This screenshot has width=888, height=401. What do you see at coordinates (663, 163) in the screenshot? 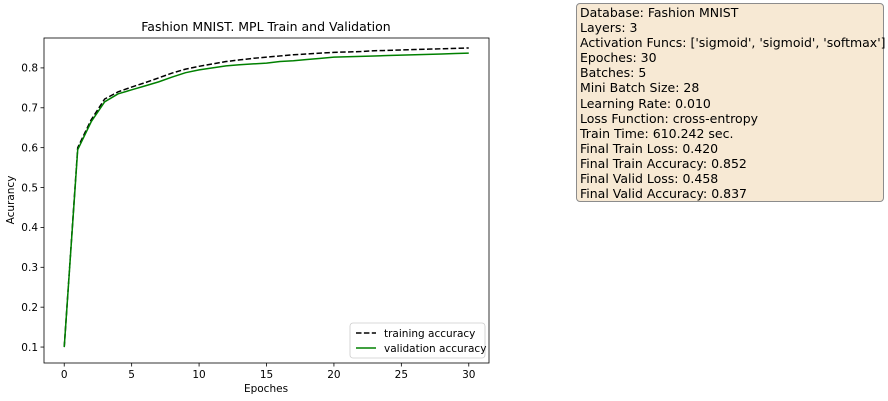
I see `info-final-train-accuracy: Final Train Accuracy: 0.852` at bounding box center [663, 163].